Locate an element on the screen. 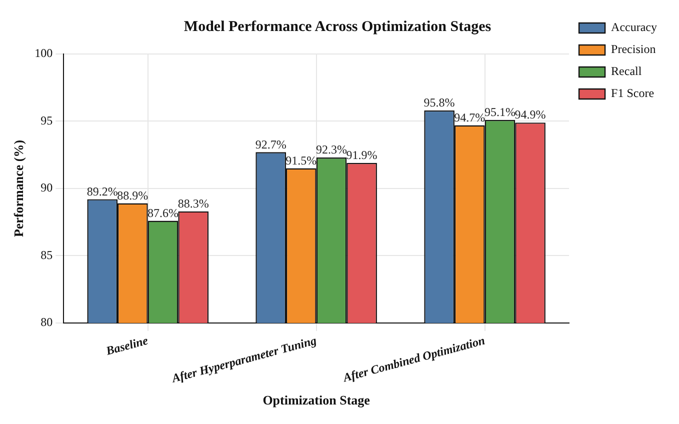  data-label: 89.2% is located at coordinates (102, 191).